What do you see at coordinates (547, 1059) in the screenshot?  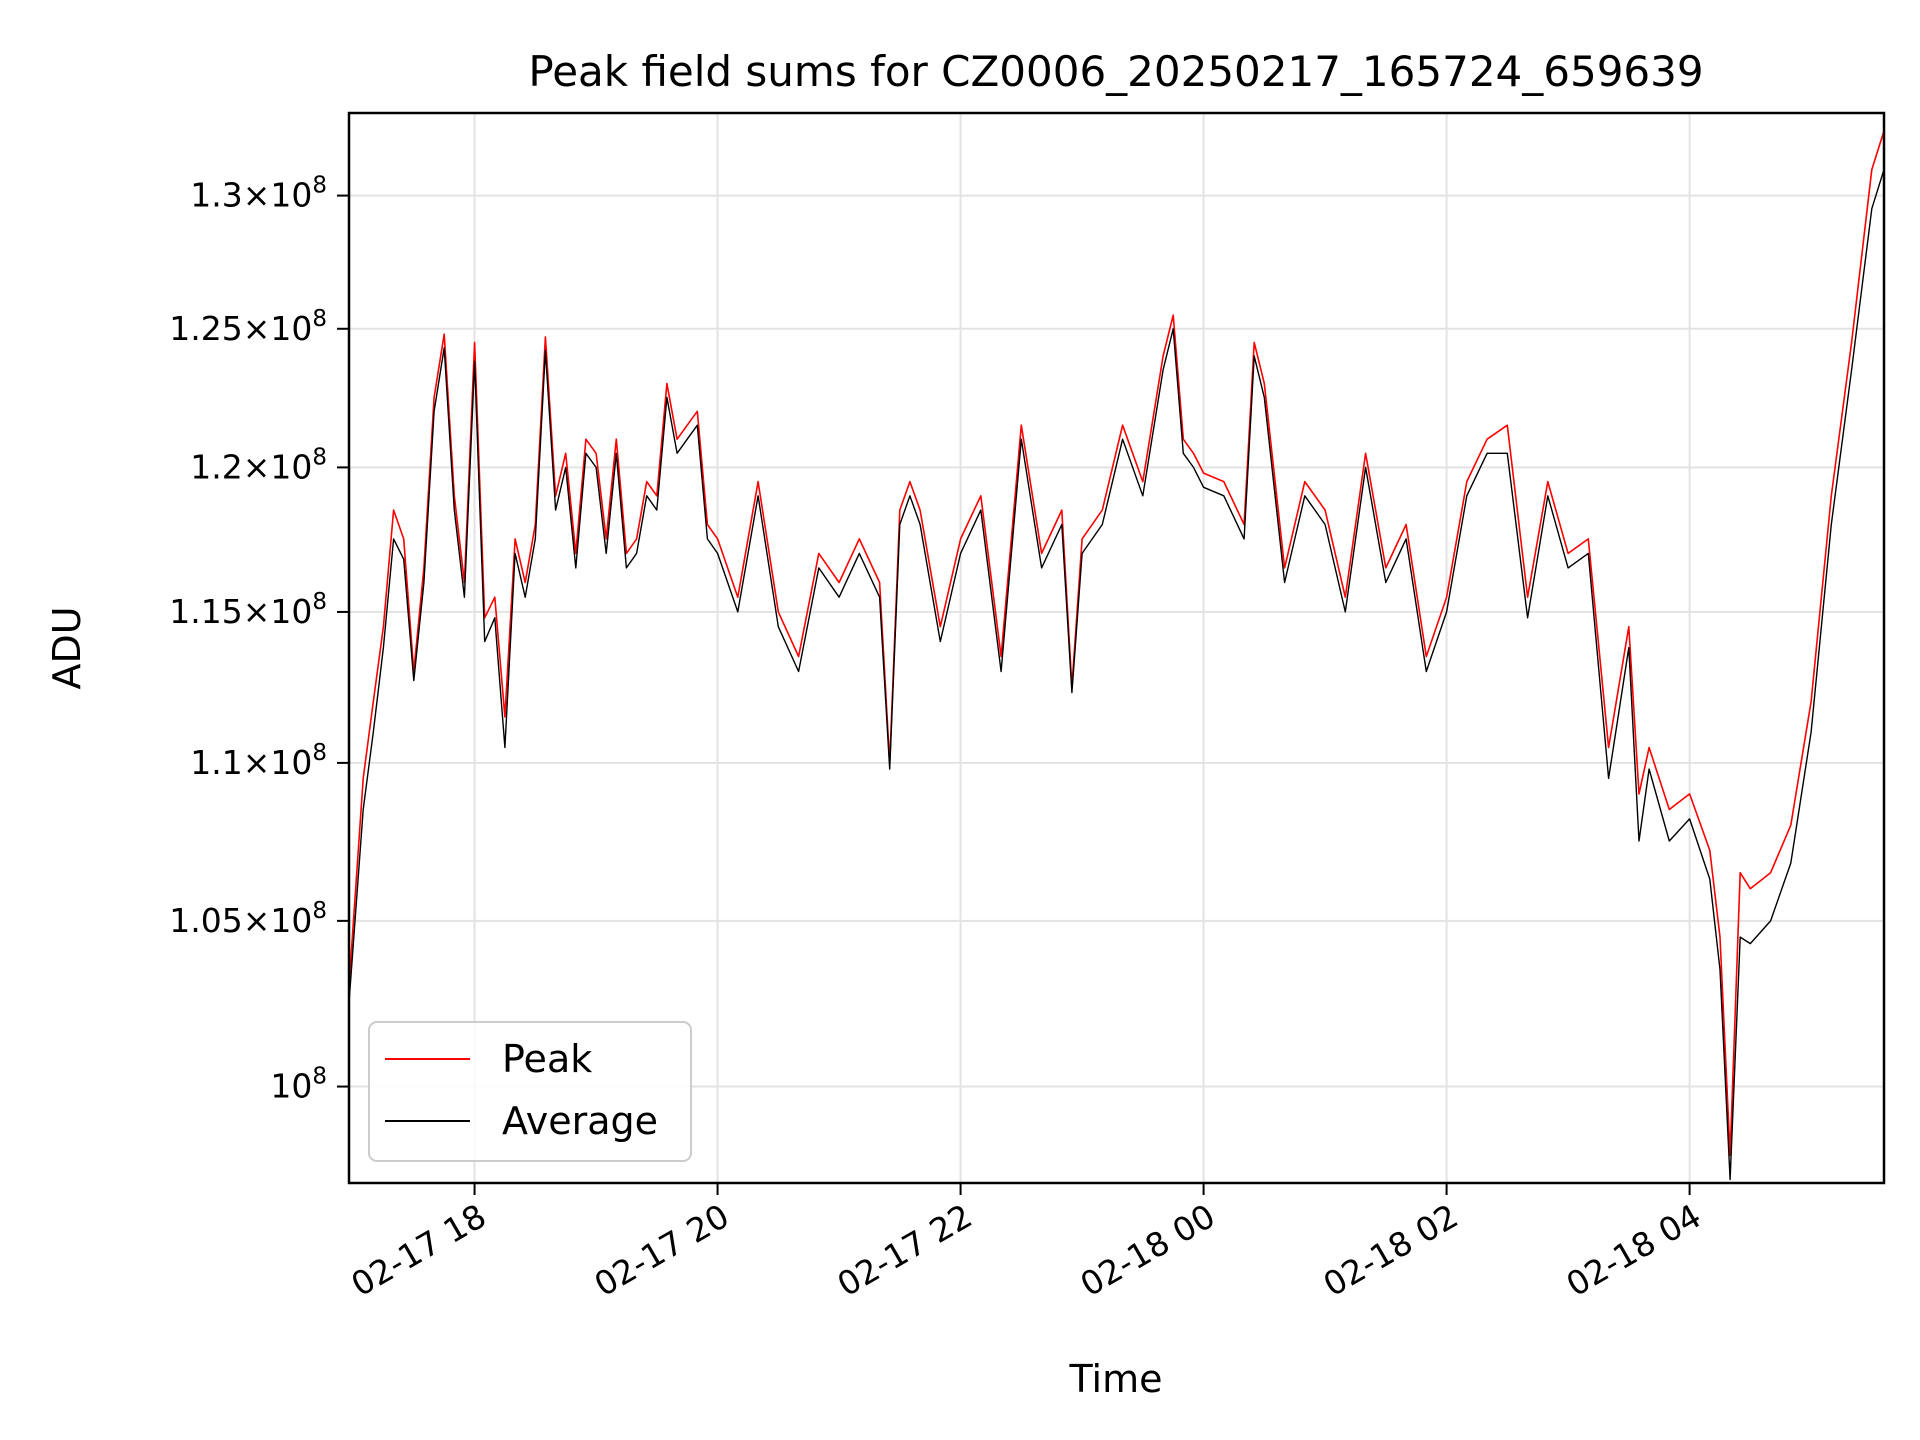 I see `legend-peak-label: Peak` at bounding box center [547, 1059].